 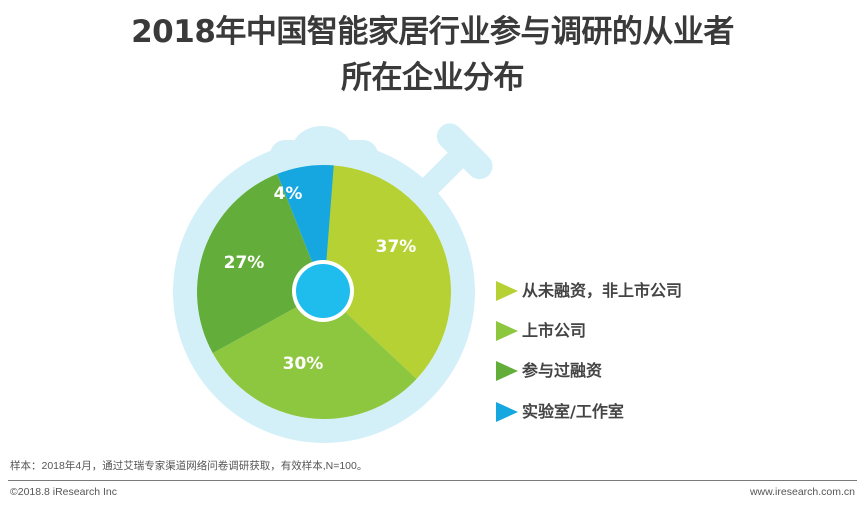 I want to click on legend-item-lab-studio: 实验室/工作室, so click(x=626, y=412).